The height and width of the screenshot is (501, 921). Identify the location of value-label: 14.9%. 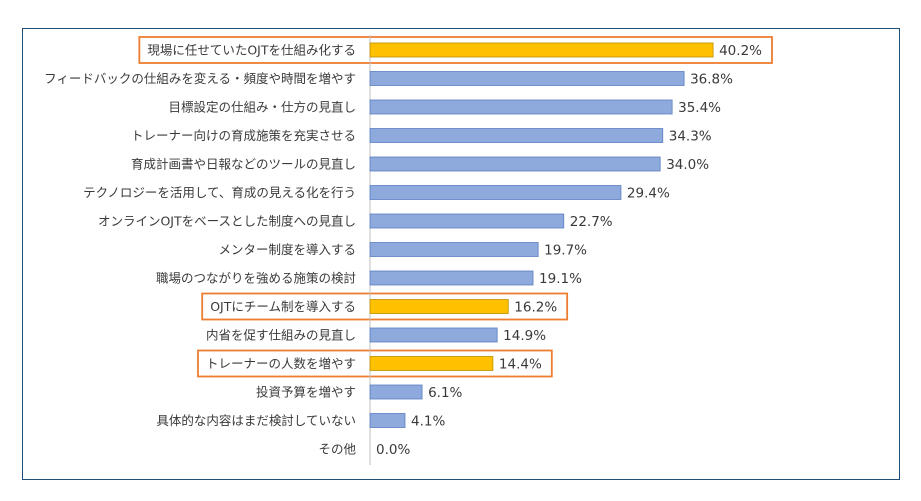
(524, 336).